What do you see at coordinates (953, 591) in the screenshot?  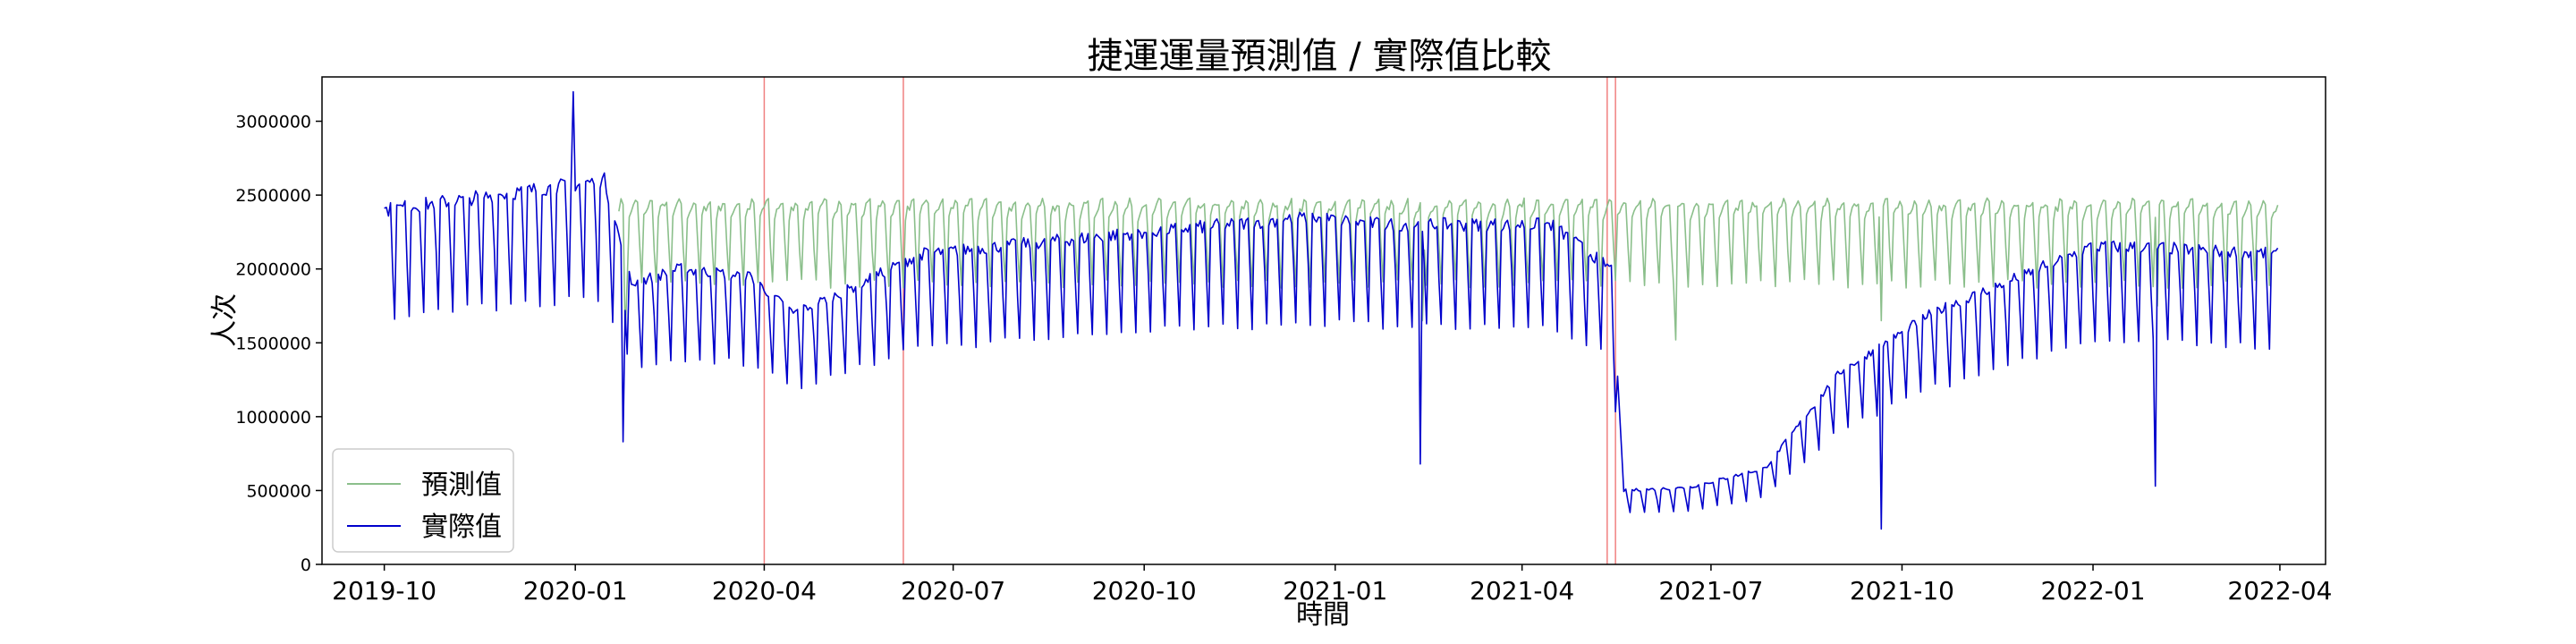 I see `x-tick-label: 2020-07` at bounding box center [953, 591].